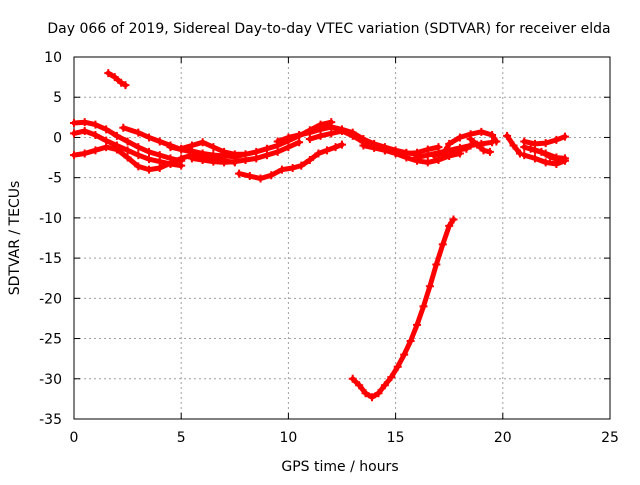 The height and width of the screenshot is (485, 640). Describe the element at coordinates (50, 219) in the screenshot. I see `y-tick-label: -10` at that location.